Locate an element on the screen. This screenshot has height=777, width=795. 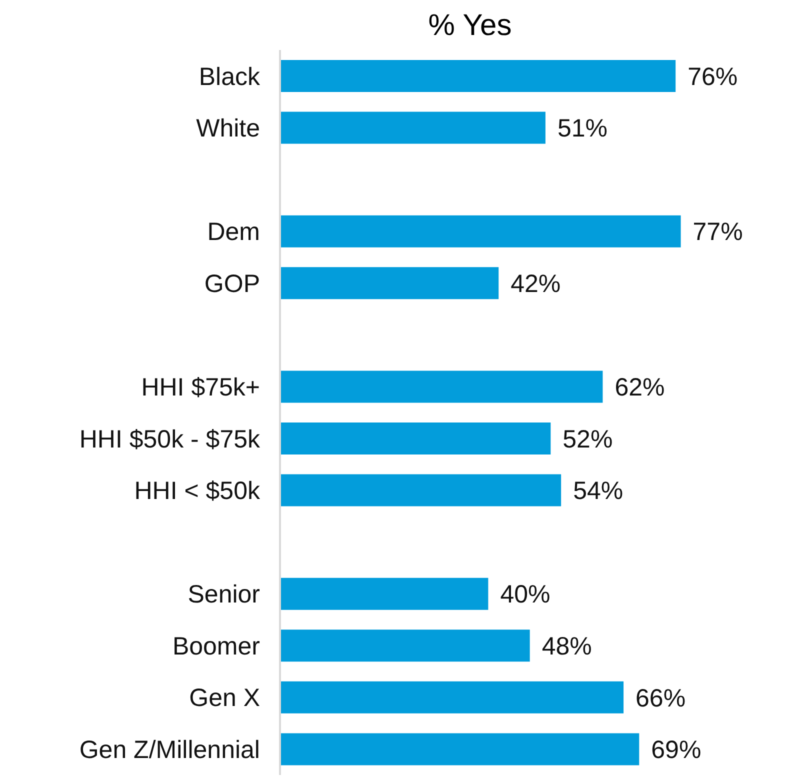
y-tick-label: HHI $75k+ is located at coordinates (200, 387).